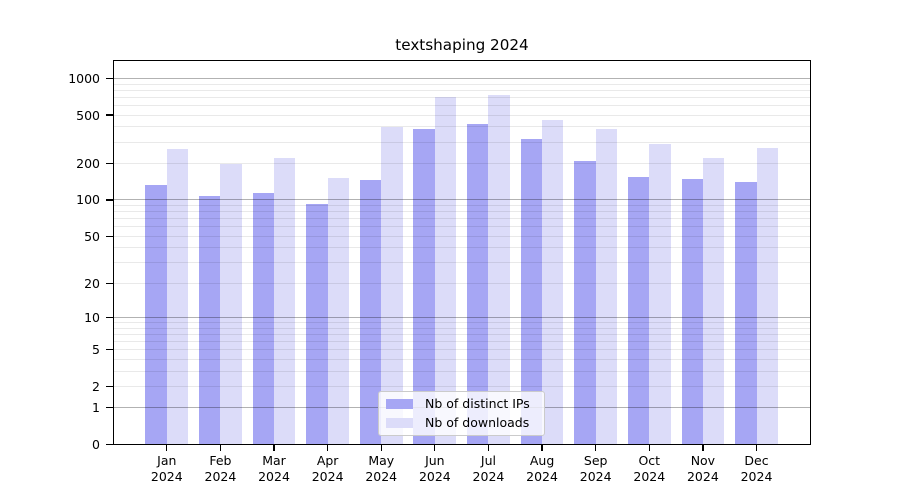 Image resolution: width=900 pixels, height=500 pixels. Describe the element at coordinates (746, 313) in the screenshot. I see `bar-dec-ips` at that location.